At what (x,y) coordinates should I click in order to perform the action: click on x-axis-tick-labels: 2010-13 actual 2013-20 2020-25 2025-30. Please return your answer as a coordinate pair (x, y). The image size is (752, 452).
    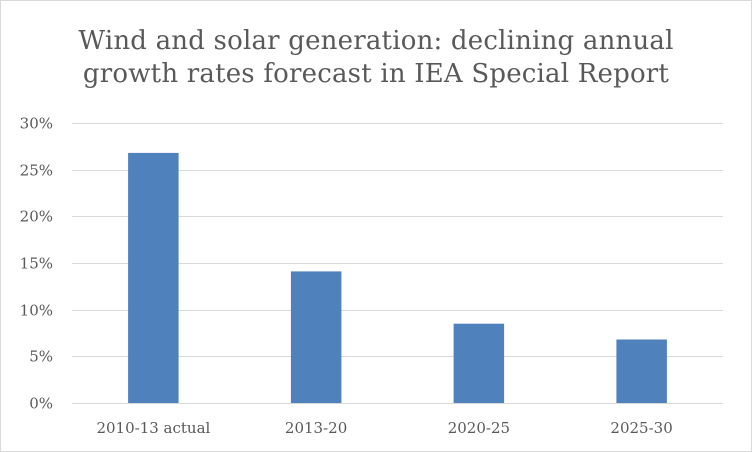
    Looking at the image, I should click on (384, 428).